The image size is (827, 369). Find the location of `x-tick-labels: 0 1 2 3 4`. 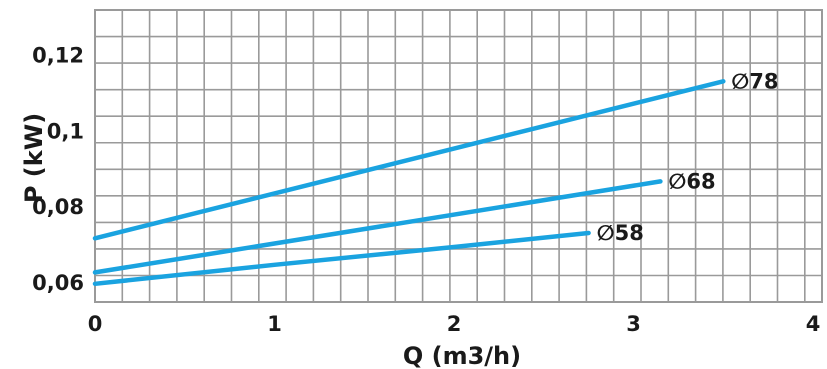

x-tick-labels: 0 1 2 3 4 is located at coordinates (454, 324).